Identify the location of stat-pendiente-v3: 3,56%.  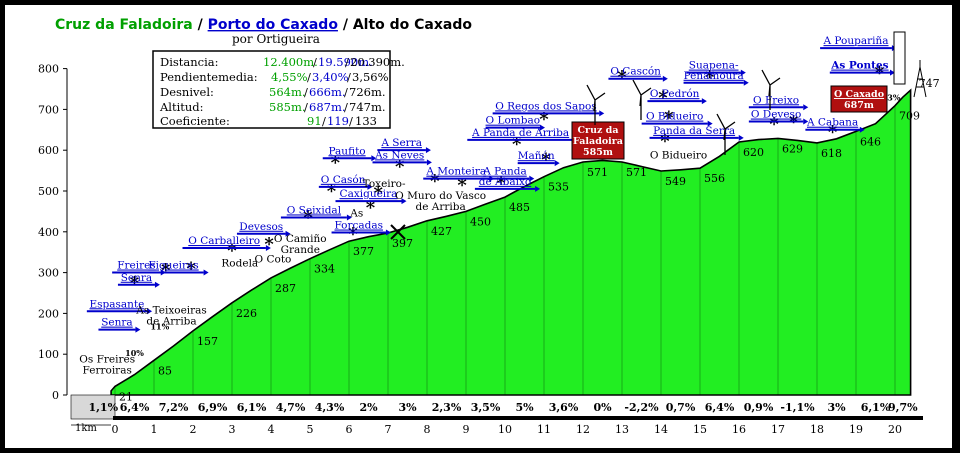
(370, 77).